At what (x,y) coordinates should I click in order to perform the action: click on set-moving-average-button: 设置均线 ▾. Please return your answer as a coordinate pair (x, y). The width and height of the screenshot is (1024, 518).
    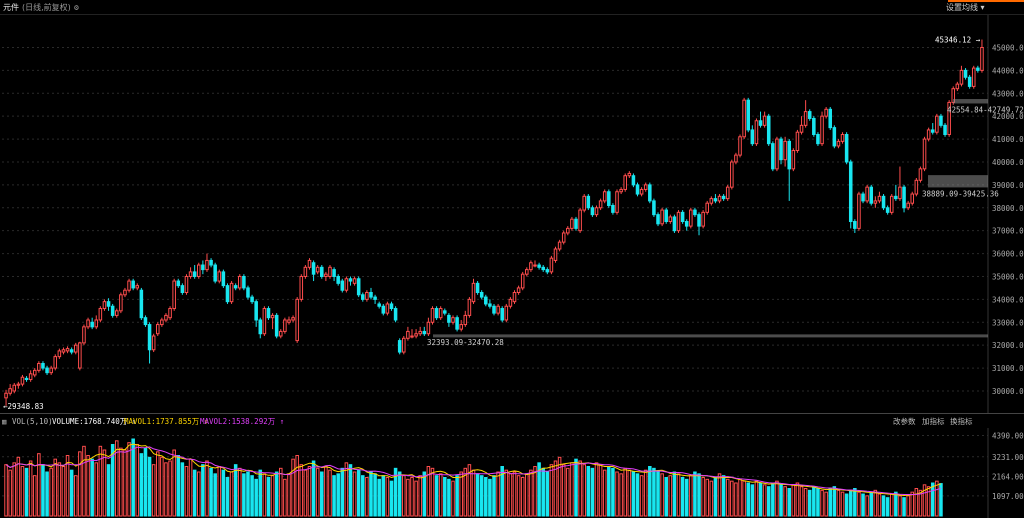
    Looking at the image, I should click on (965, 8).